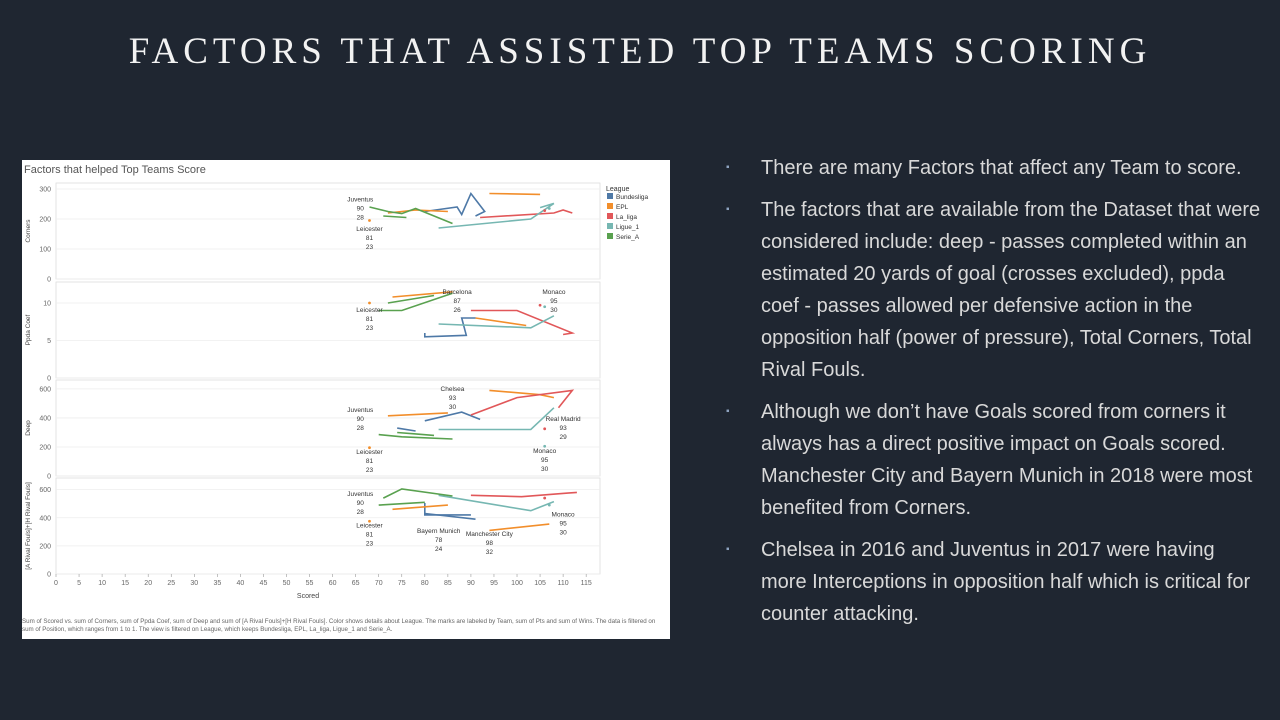 The image size is (1280, 720). What do you see at coordinates (333, 583) in the screenshot?
I see `x-tick-label: 60` at bounding box center [333, 583].